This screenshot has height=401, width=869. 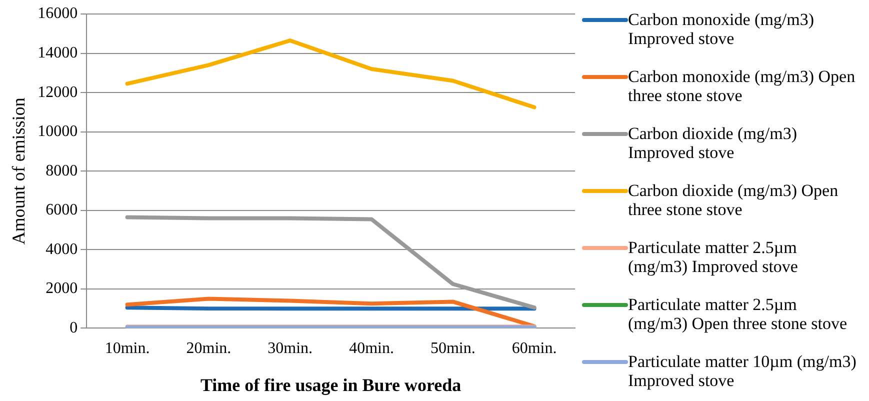 I want to click on y-tick-label: 10000, so click(x=58, y=131).